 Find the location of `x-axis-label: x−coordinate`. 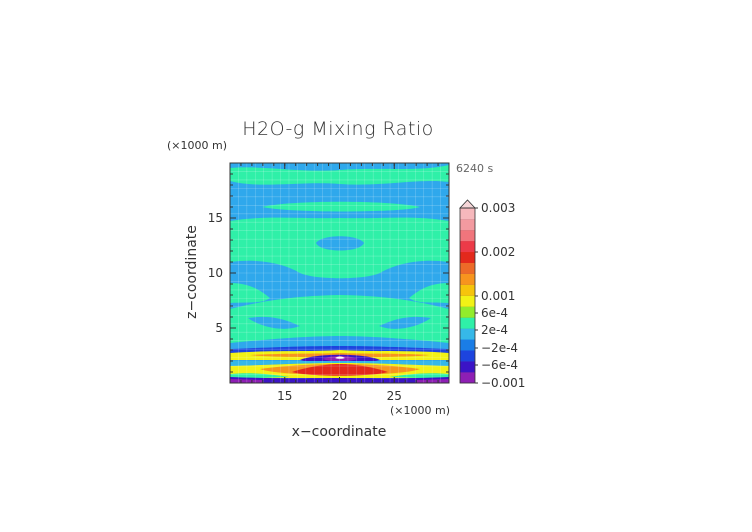

x-axis-label: x−coordinate is located at coordinates (339, 432).